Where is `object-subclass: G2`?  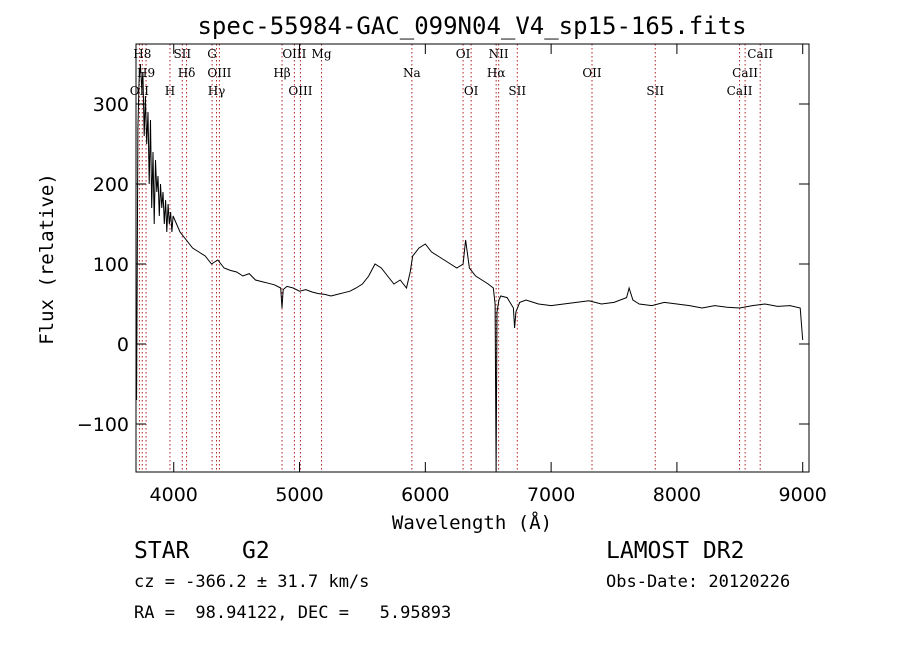
object-subclass: G2 is located at coordinates (256, 551).